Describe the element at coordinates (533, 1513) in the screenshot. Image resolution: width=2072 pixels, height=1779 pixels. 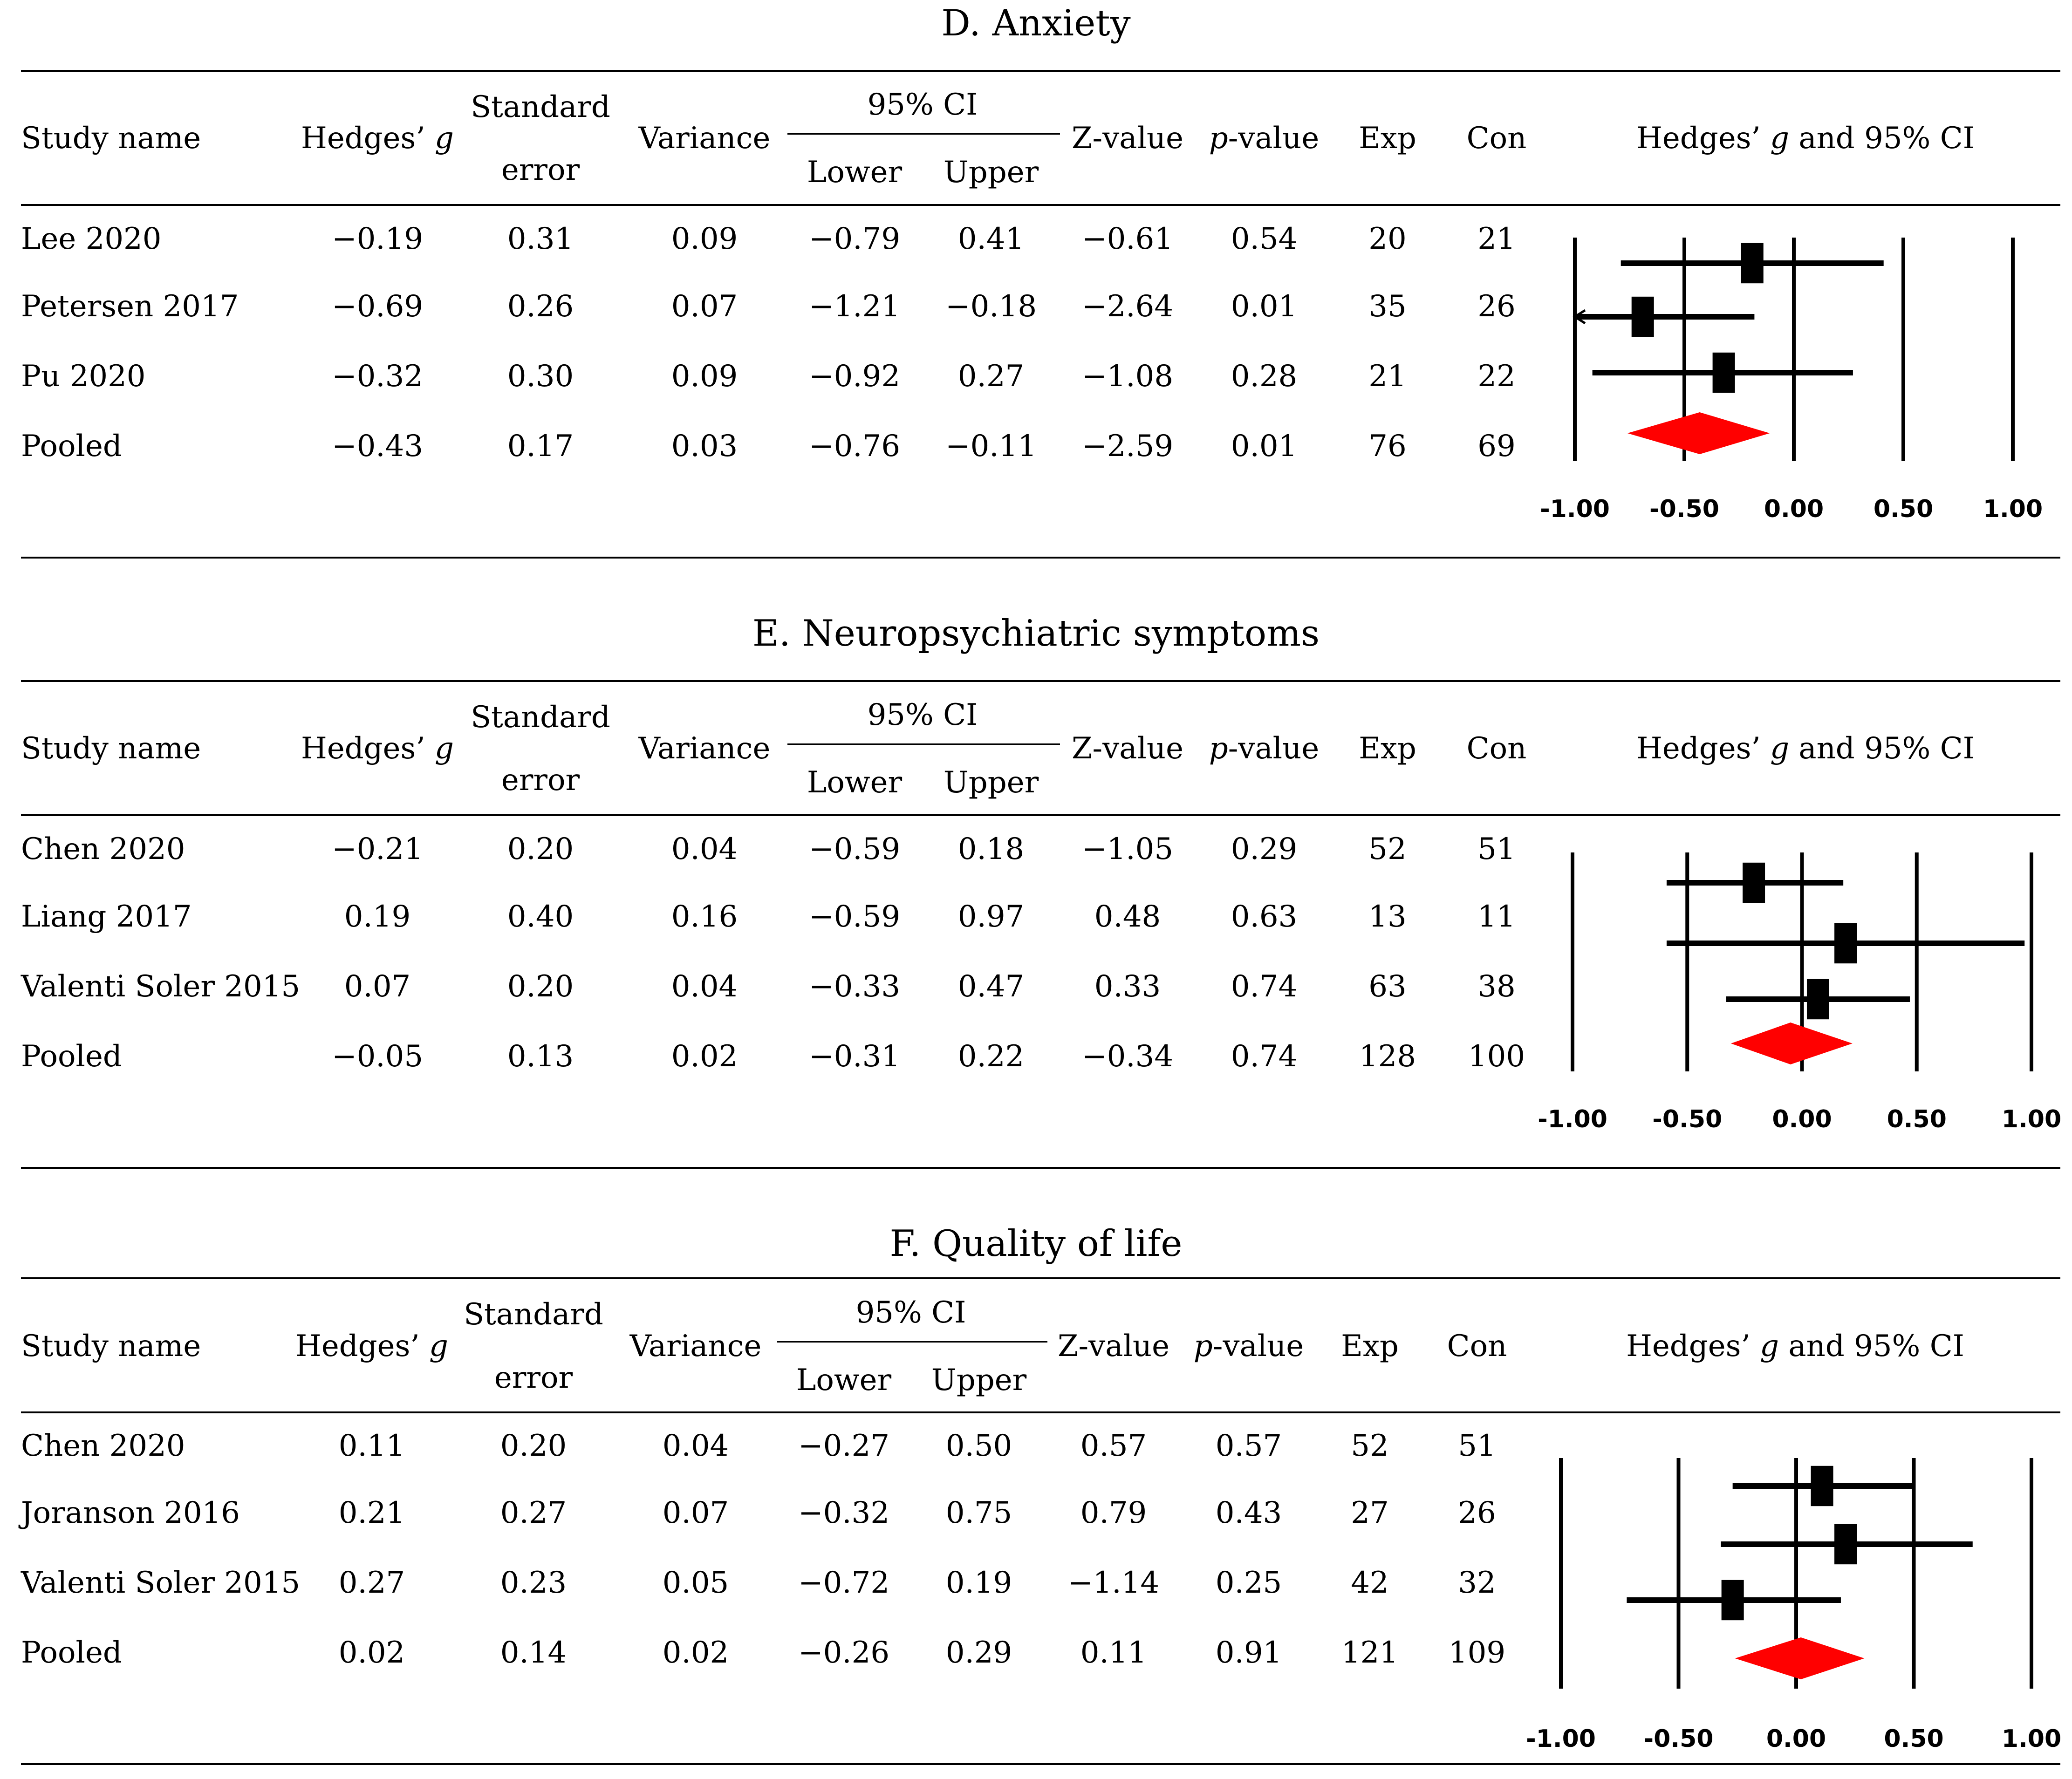
I see `se-value: 0.27` at that location.